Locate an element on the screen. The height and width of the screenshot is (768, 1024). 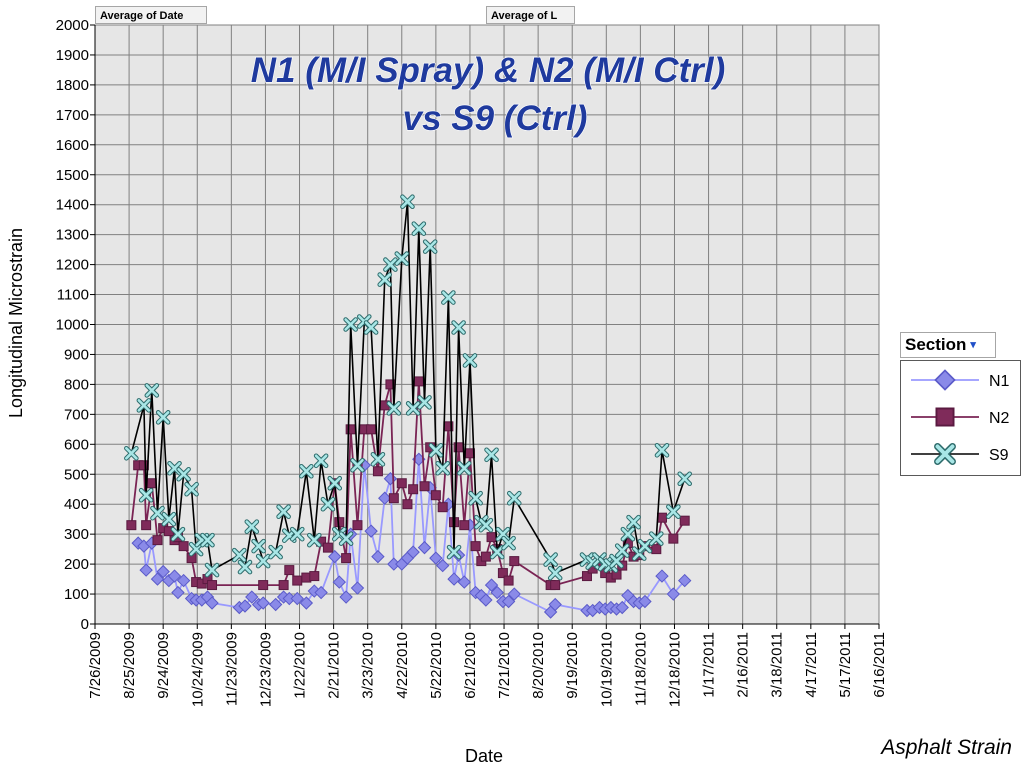
x-tick-label: 5/17/2011 is located at coordinates (845, 665).